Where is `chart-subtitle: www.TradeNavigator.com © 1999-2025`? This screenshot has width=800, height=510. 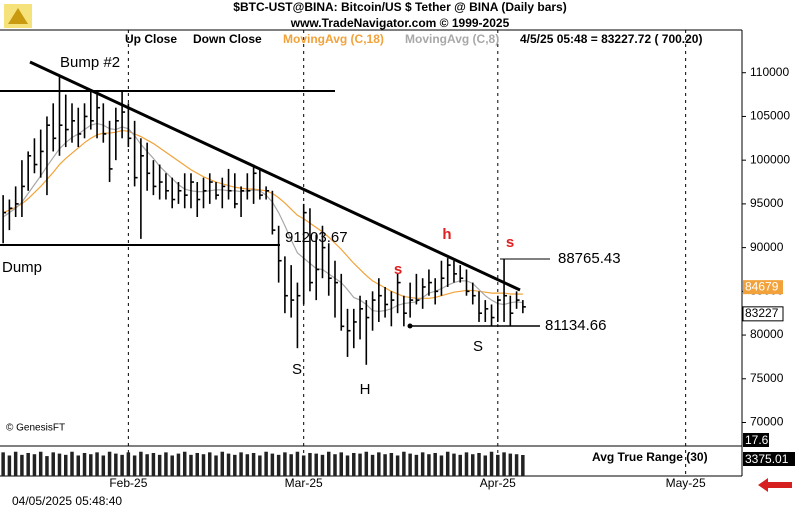
chart-subtitle: www.TradeNavigator.com © 1999-2025 is located at coordinates (400, 23).